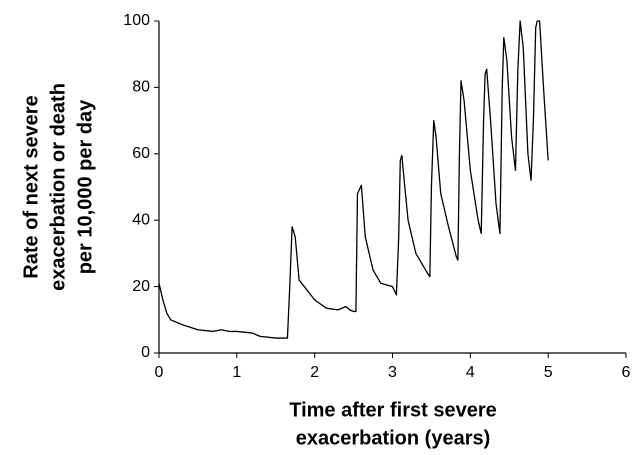 This screenshot has width=632, height=455. Describe the element at coordinates (626, 372) in the screenshot. I see `x-tick-label: 6` at that location.